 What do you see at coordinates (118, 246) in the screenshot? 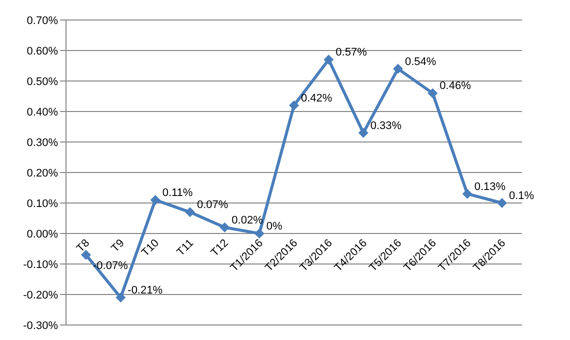
I see `x-tick-label: T9` at bounding box center [118, 246].